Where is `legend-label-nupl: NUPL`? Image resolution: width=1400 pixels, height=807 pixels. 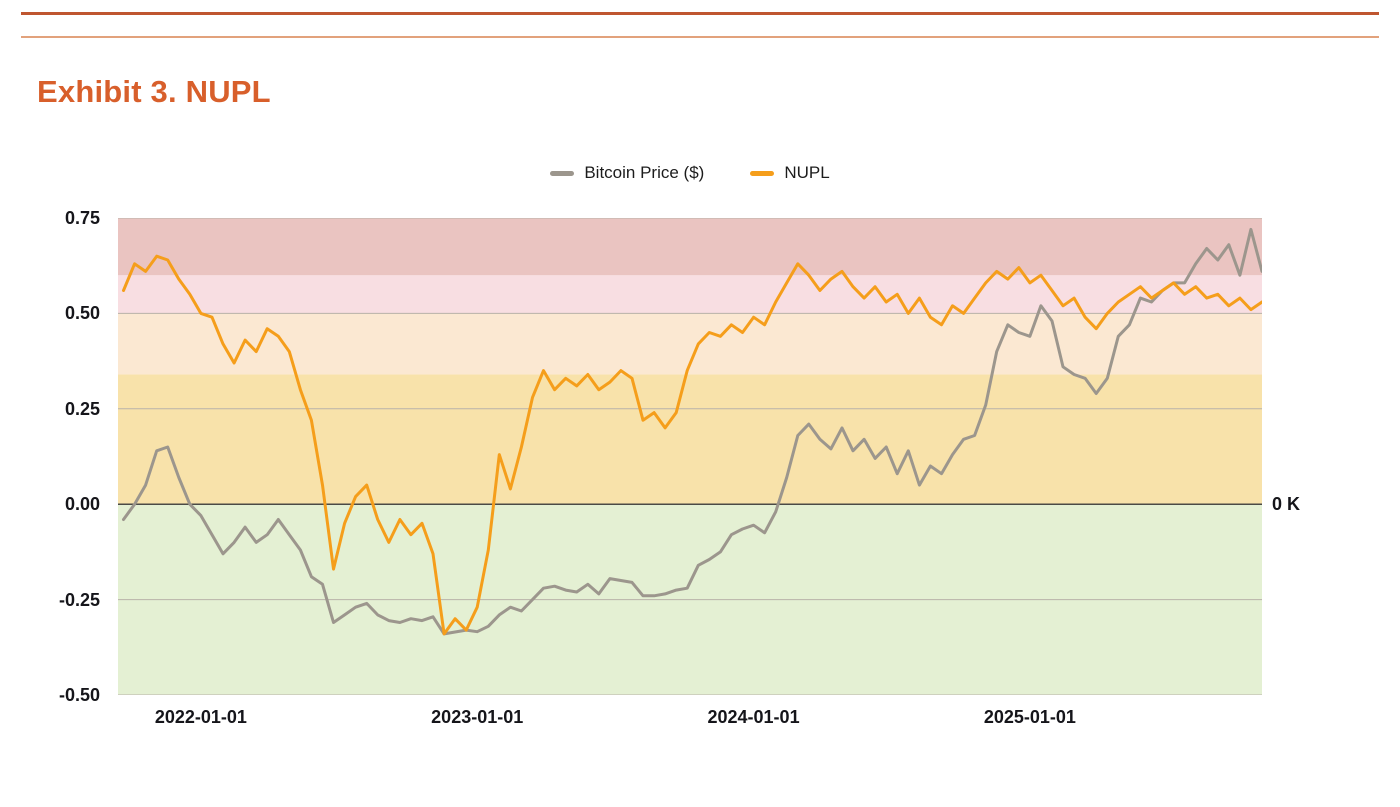 legend-label-nupl: NUPL is located at coordinates (807, 172).